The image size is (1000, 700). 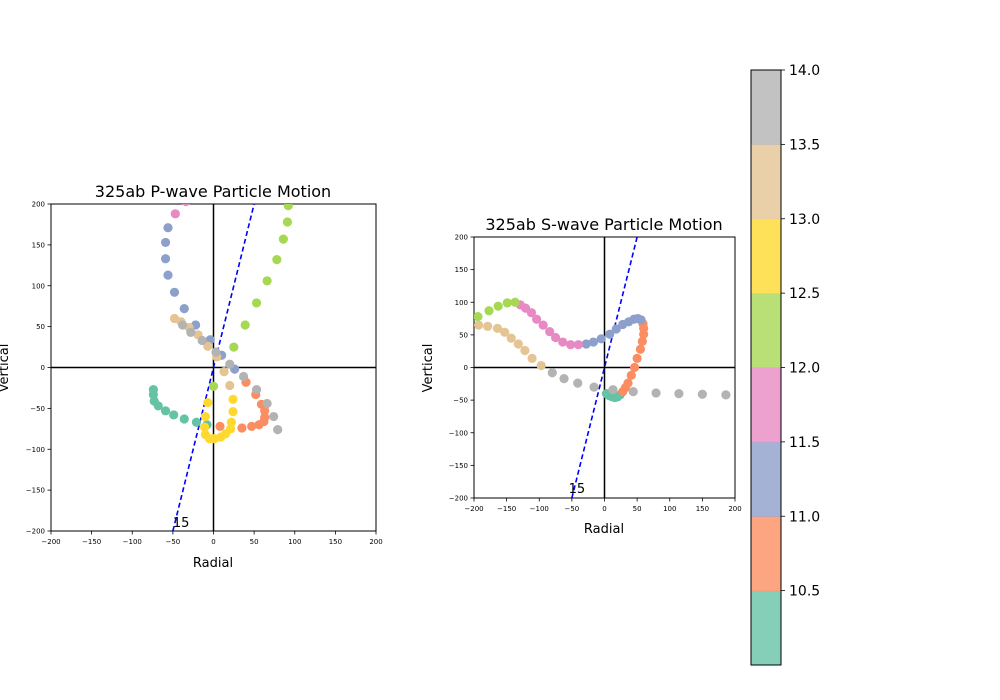 What do you see at coordinates (804, 592) in the screenshot?
I see `colorbar-tick-label: 10.5` at bounding box center [804, 592].